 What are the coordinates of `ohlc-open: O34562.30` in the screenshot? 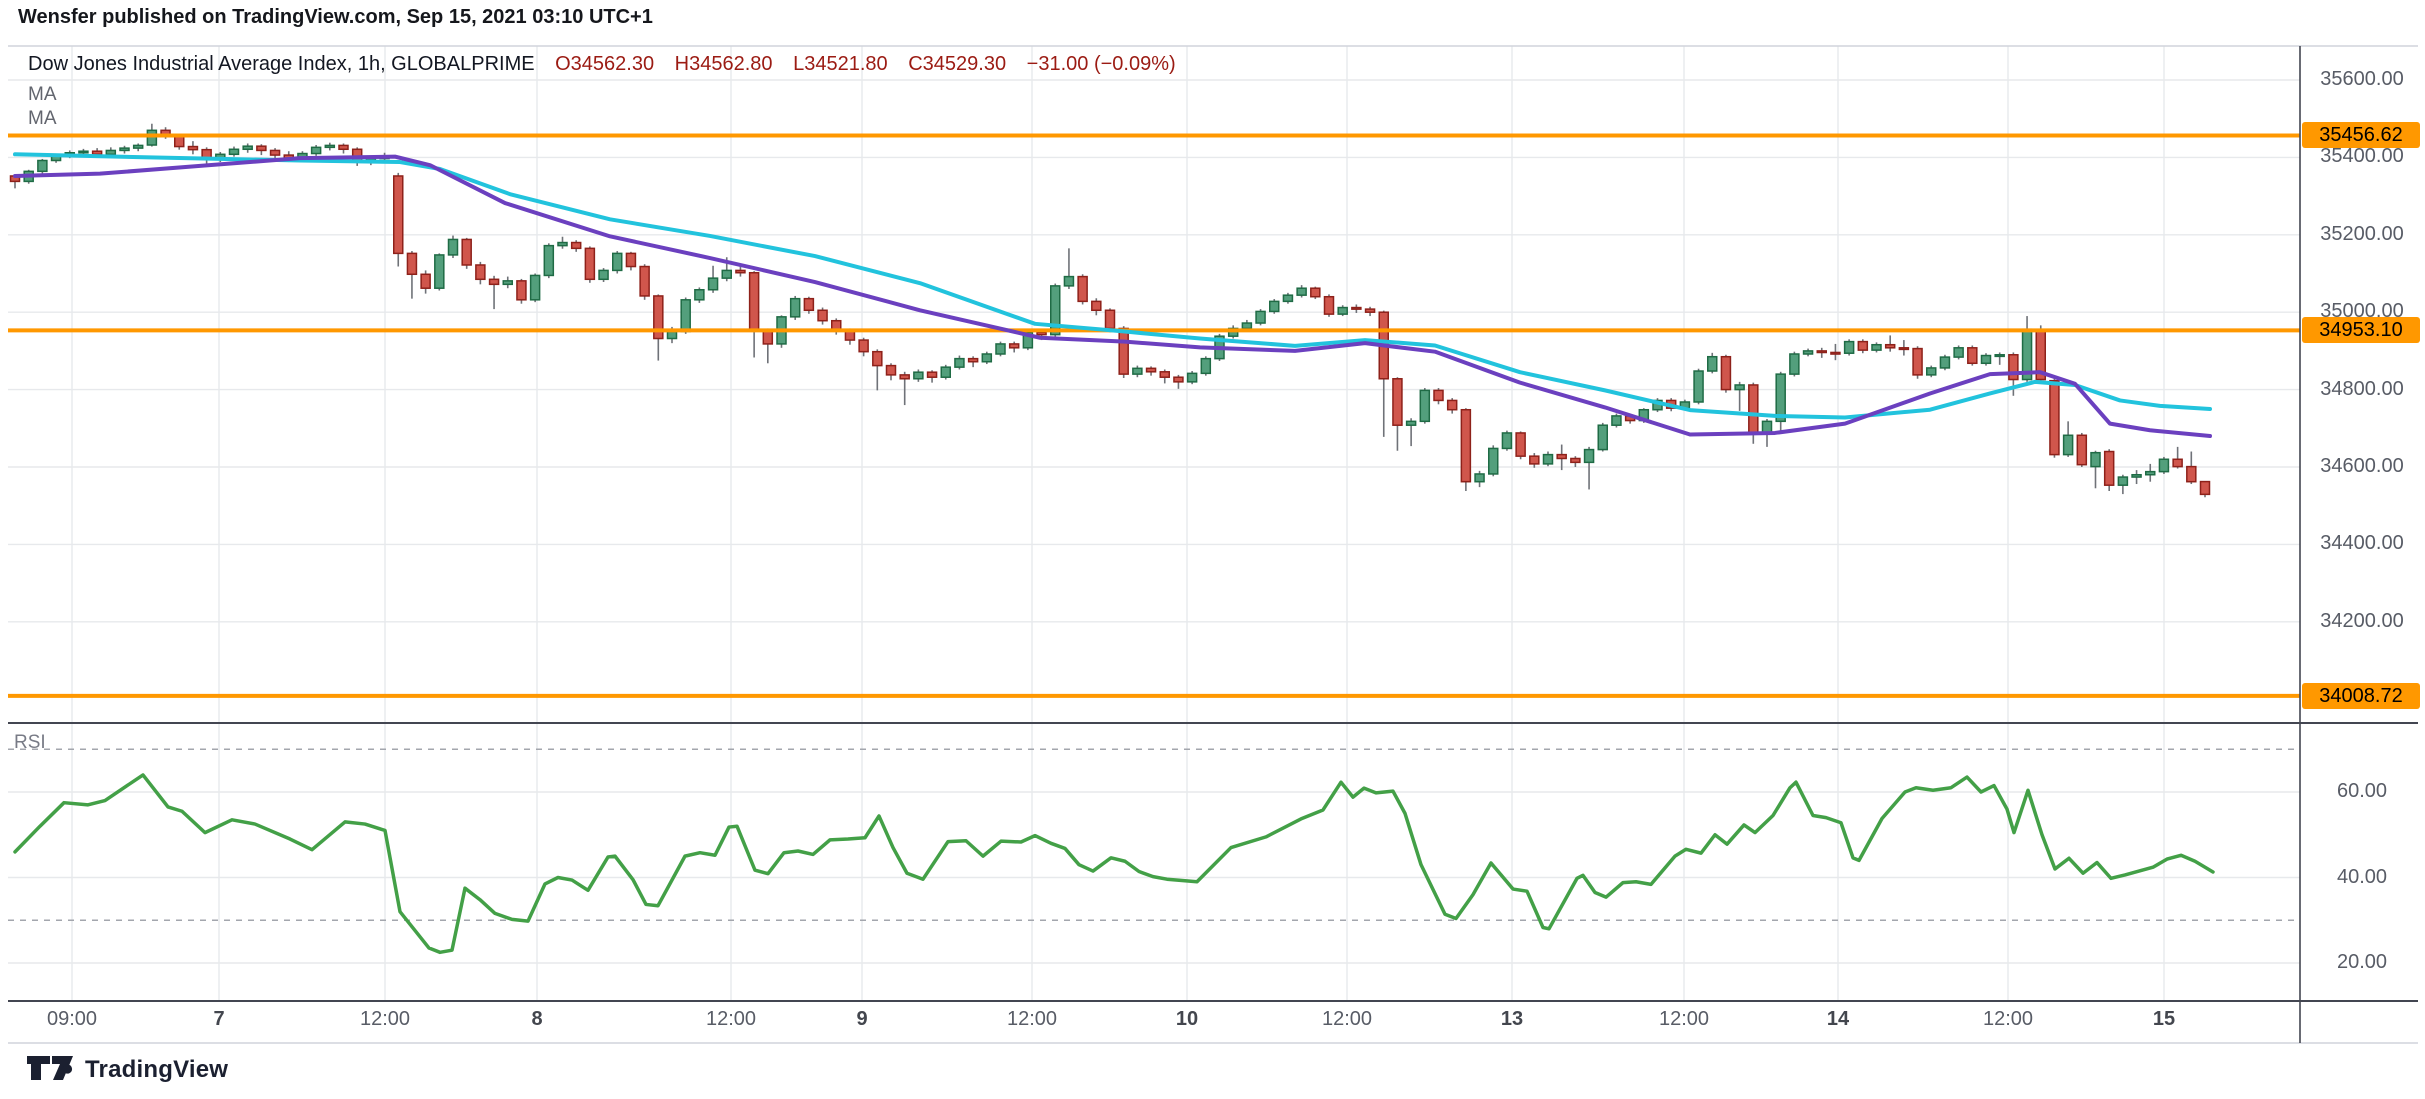 It's located at (605, 64).